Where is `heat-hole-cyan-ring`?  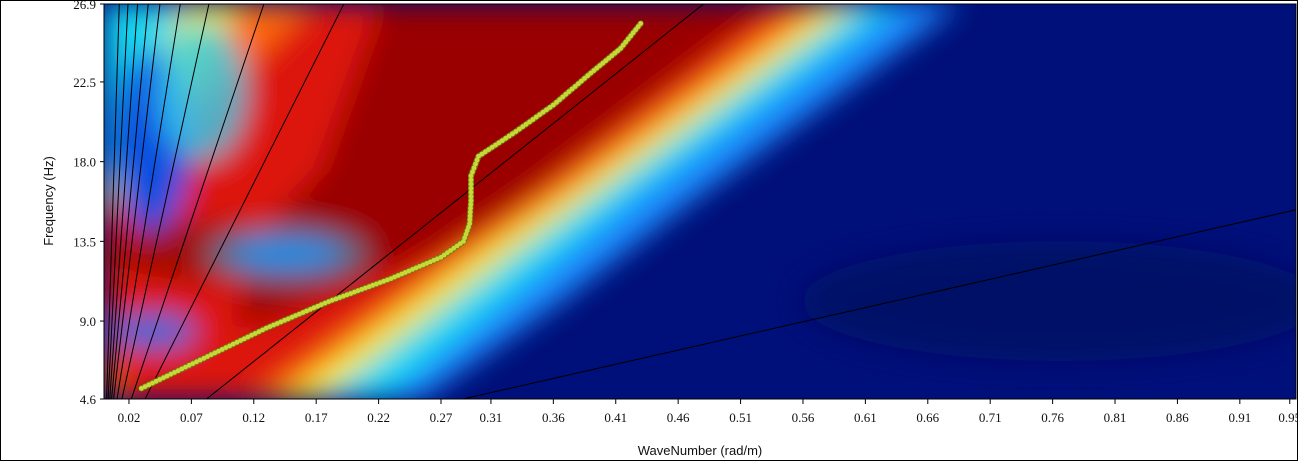 heat-hole-cyan-ring is located at coordinates (286, 254).